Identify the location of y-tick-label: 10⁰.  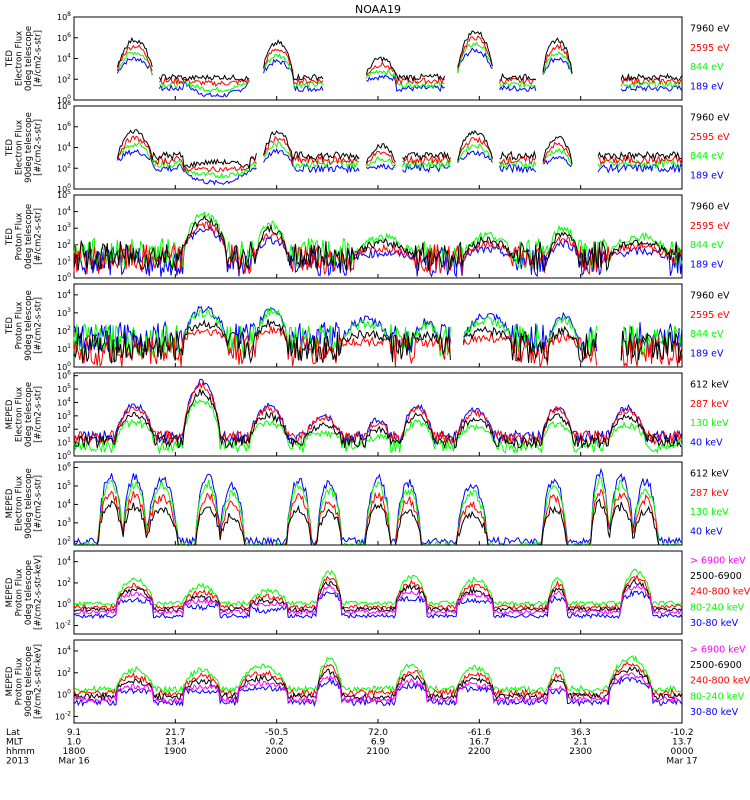
(64, 366).